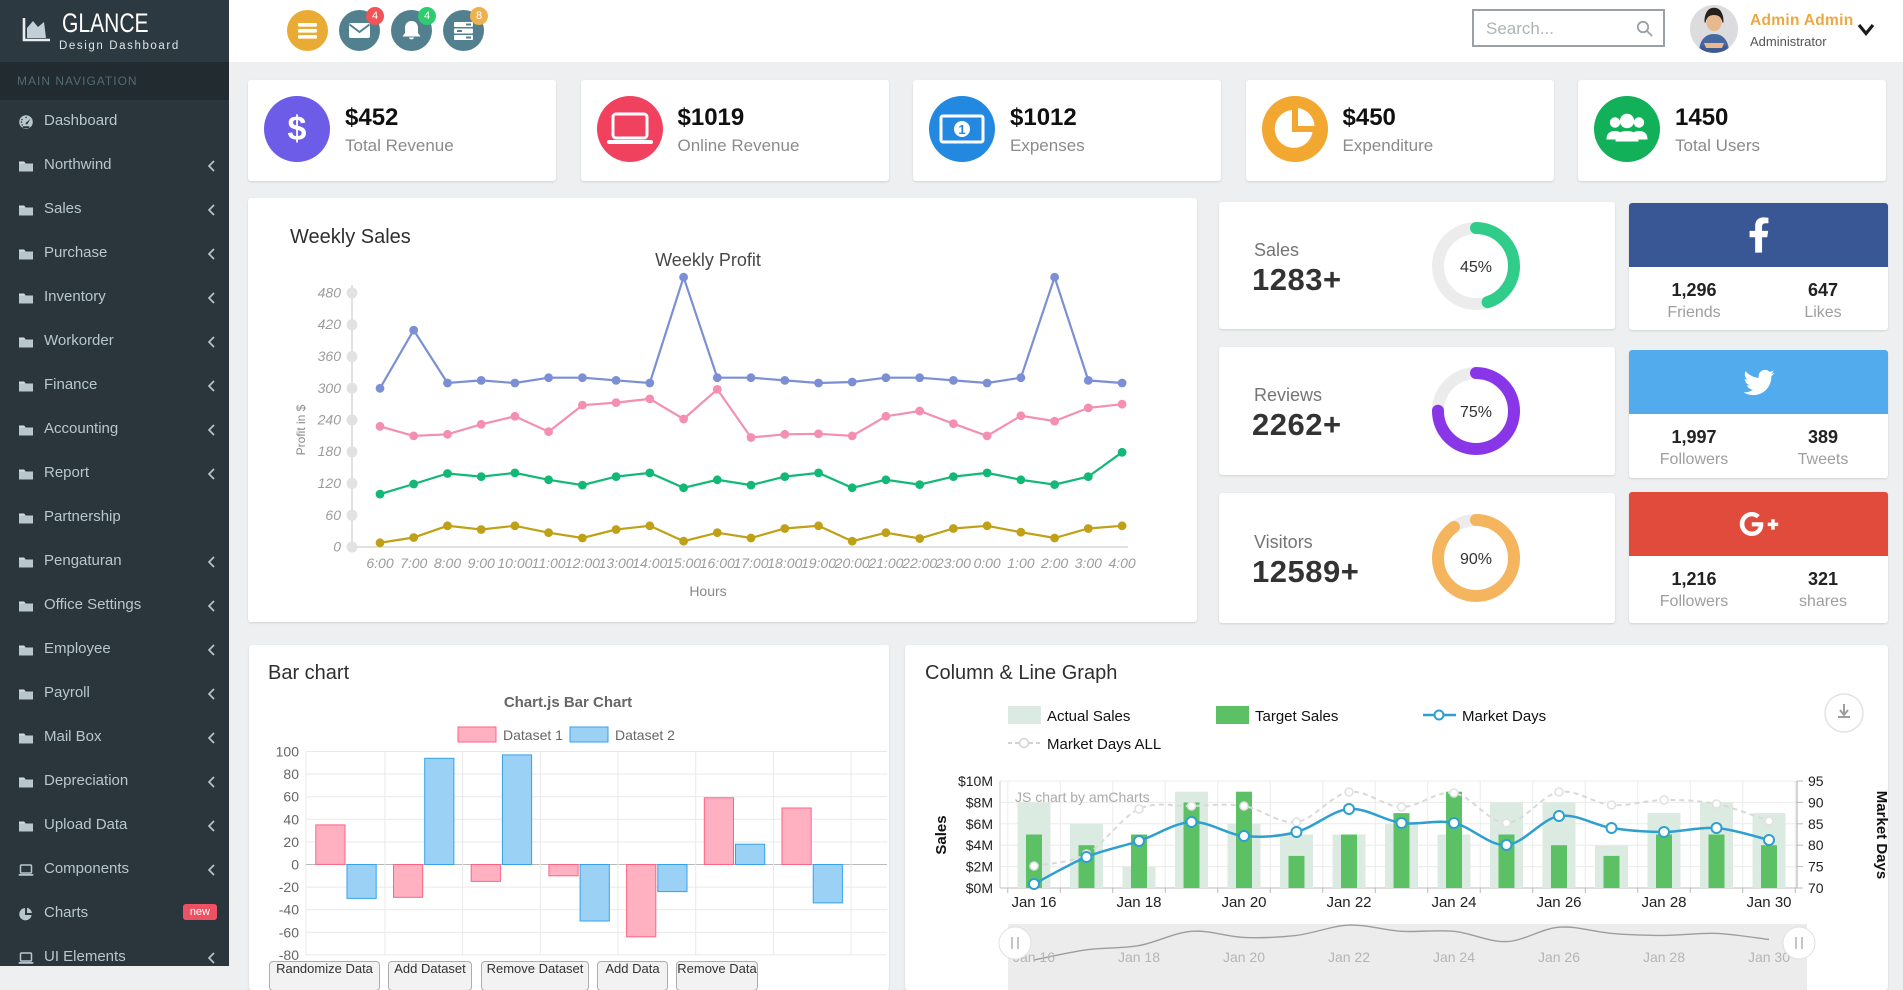 This screenshot has width=1903, height=990. Describe the element at coordinates (301, 429) in the screenshot. I see `svg-text: Profit in $` at that location.